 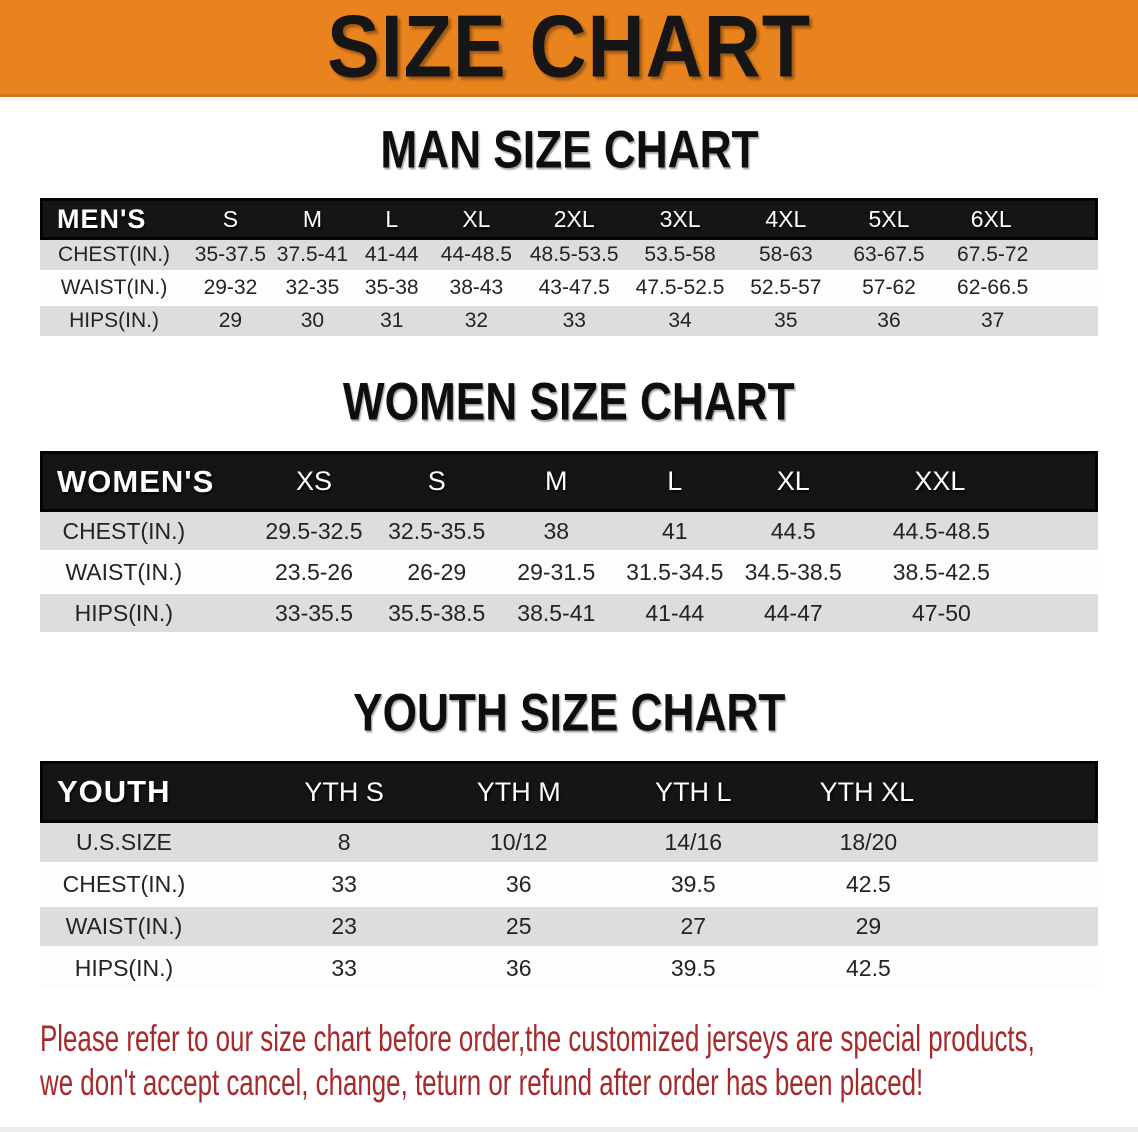 What do you see at coordinates (314, 573) in the screenshot?
I see `size-value-cell: 23.5-26` at bounding box center [314, 573].